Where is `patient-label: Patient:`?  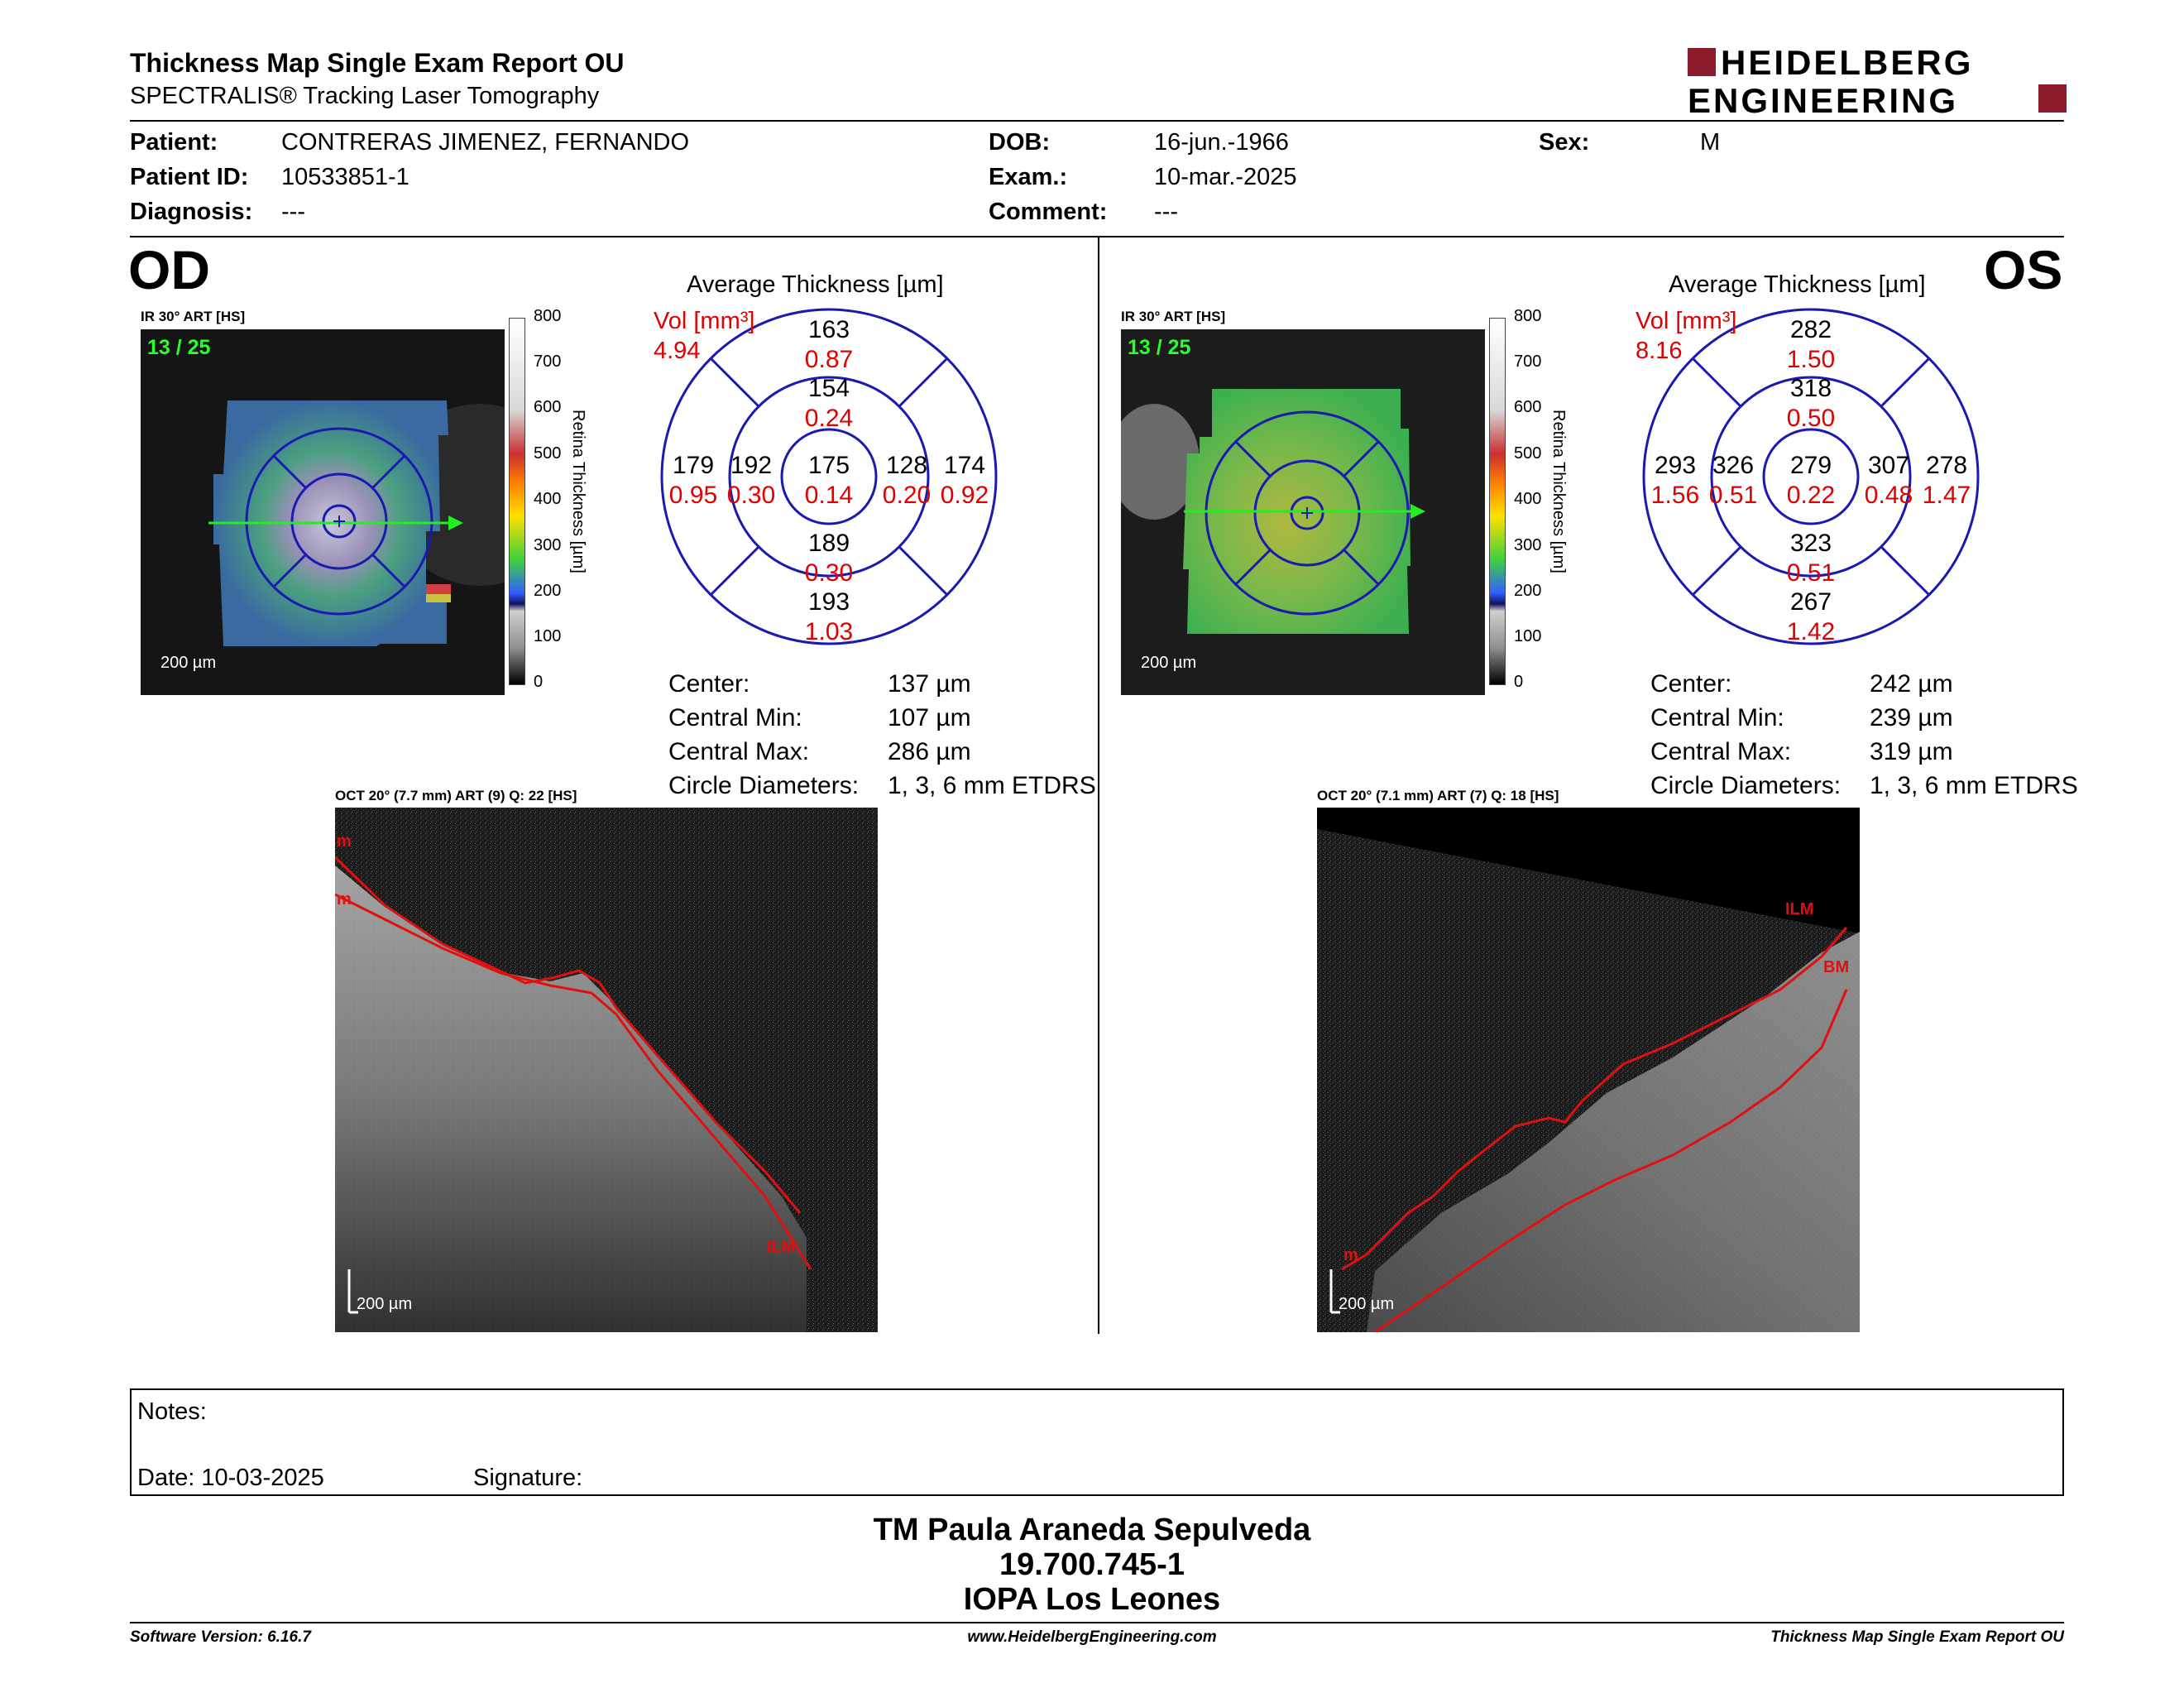
patient-label: Patient: is located at coordinates (174, 142).